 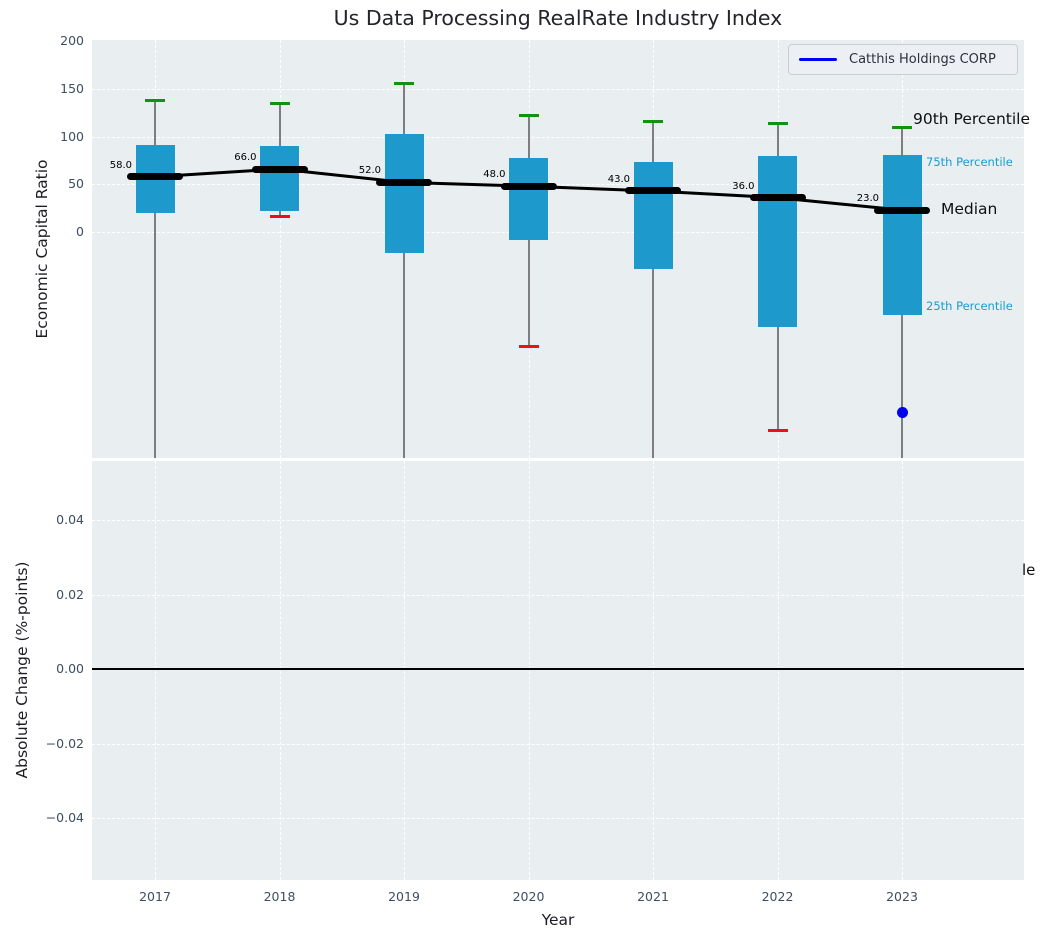 I want to click on x-tick-label: 2020, so click(x=528, y=896).